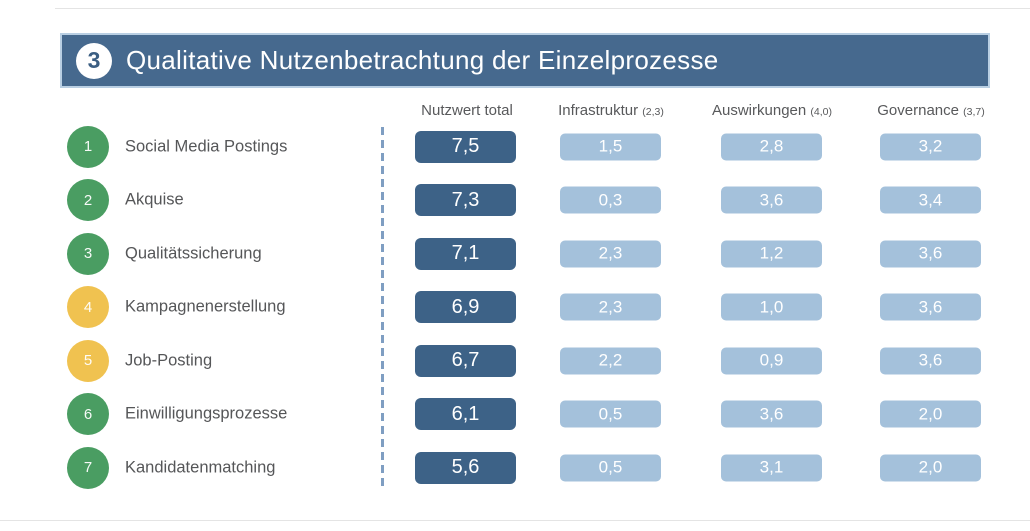  Describe the element at coordinates (205, 306) in the screenshot. I see `process-label: Kampagnenerstellung` at that location.